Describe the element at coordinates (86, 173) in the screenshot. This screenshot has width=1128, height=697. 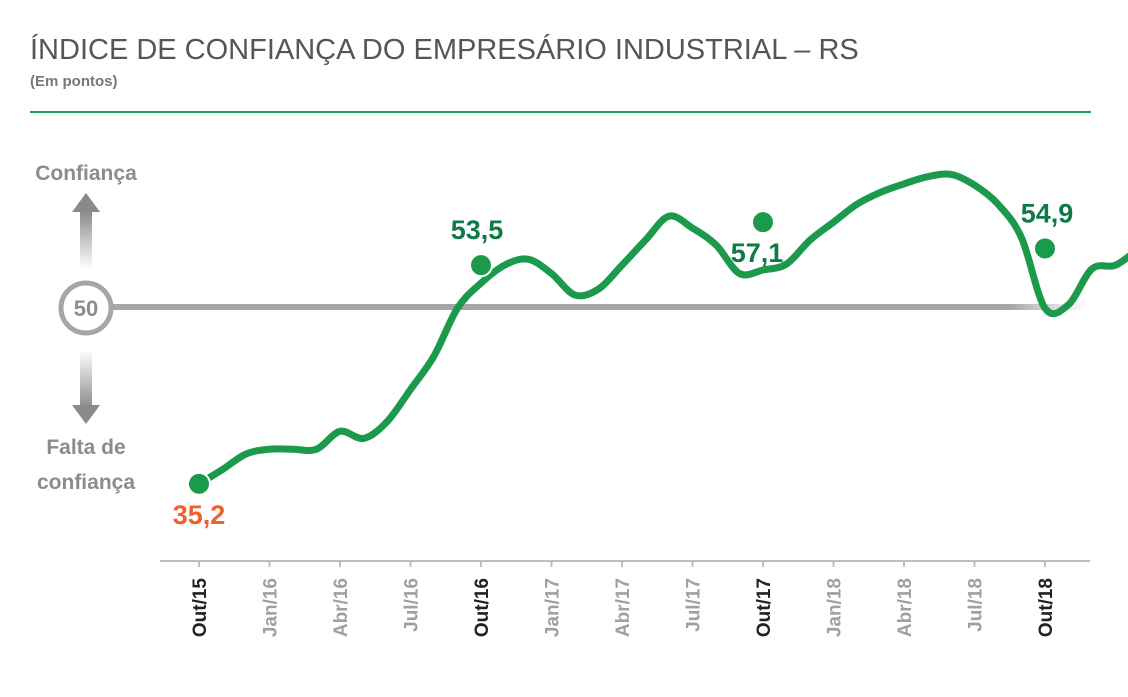
I see `confidence-label: Confiança` at that location.